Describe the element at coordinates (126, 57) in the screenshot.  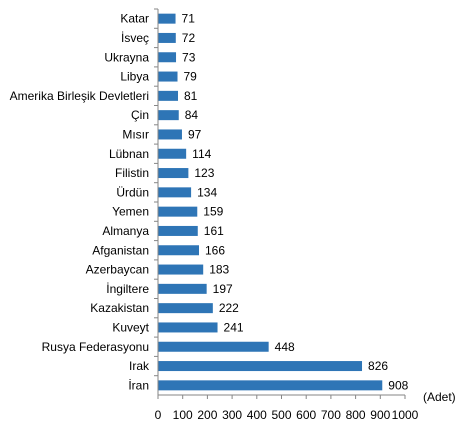
I see `category-label: Ukrayna` at that location.